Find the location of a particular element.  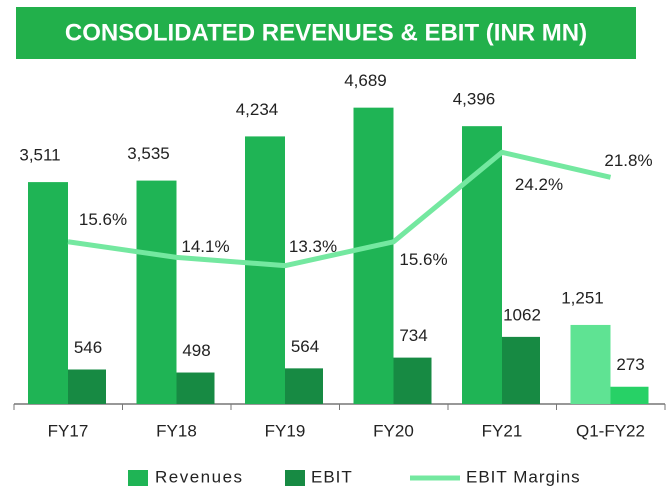

data-label: 4,234 is located at coordinates (257, 109).